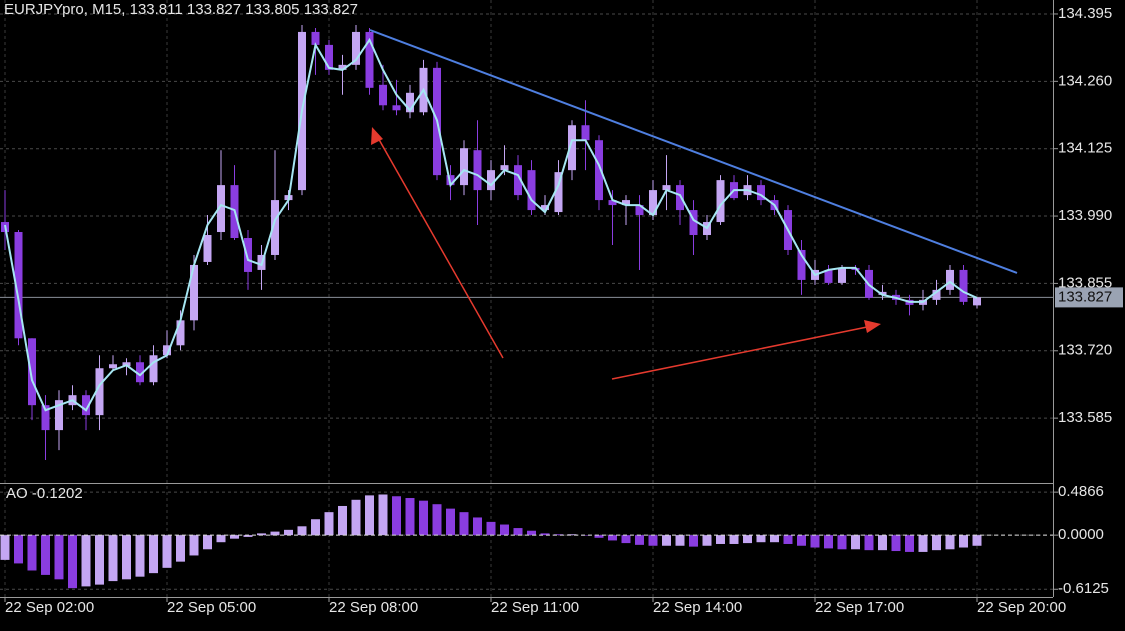  What do you see at coordinates (156, 9) in the screenshot?
I see `open-value: 133.811` at bounding box center [156, 9].